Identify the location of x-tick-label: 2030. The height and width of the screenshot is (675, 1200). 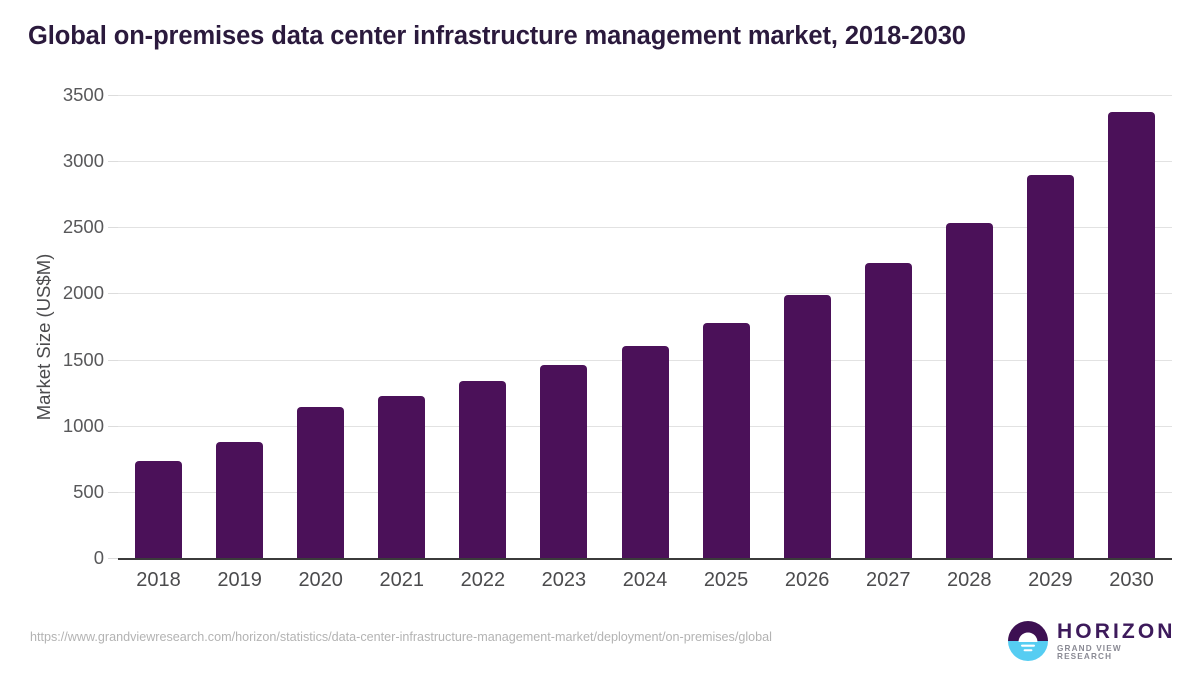
(1131, 580).